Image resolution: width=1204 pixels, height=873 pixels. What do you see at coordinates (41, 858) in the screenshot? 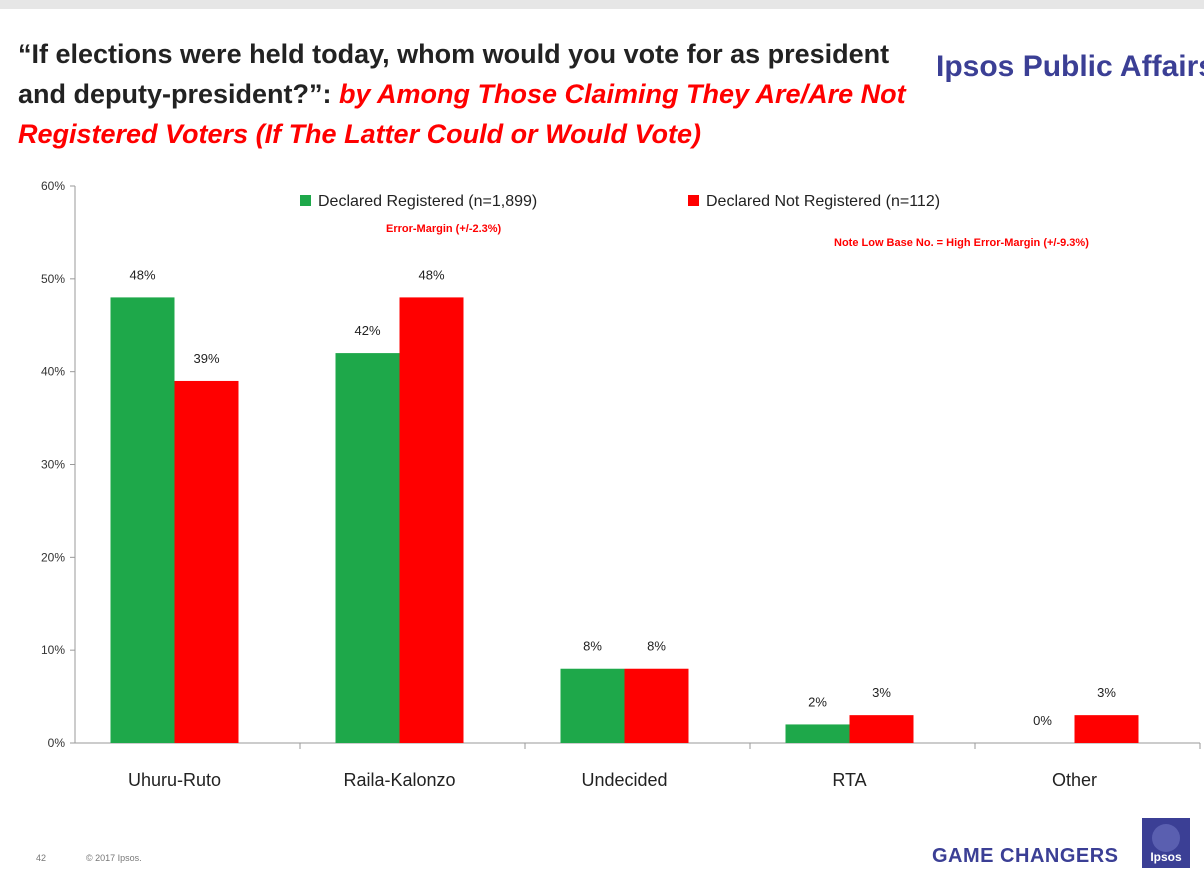
I see `page-number: 42` at bounding box center [41, 858].